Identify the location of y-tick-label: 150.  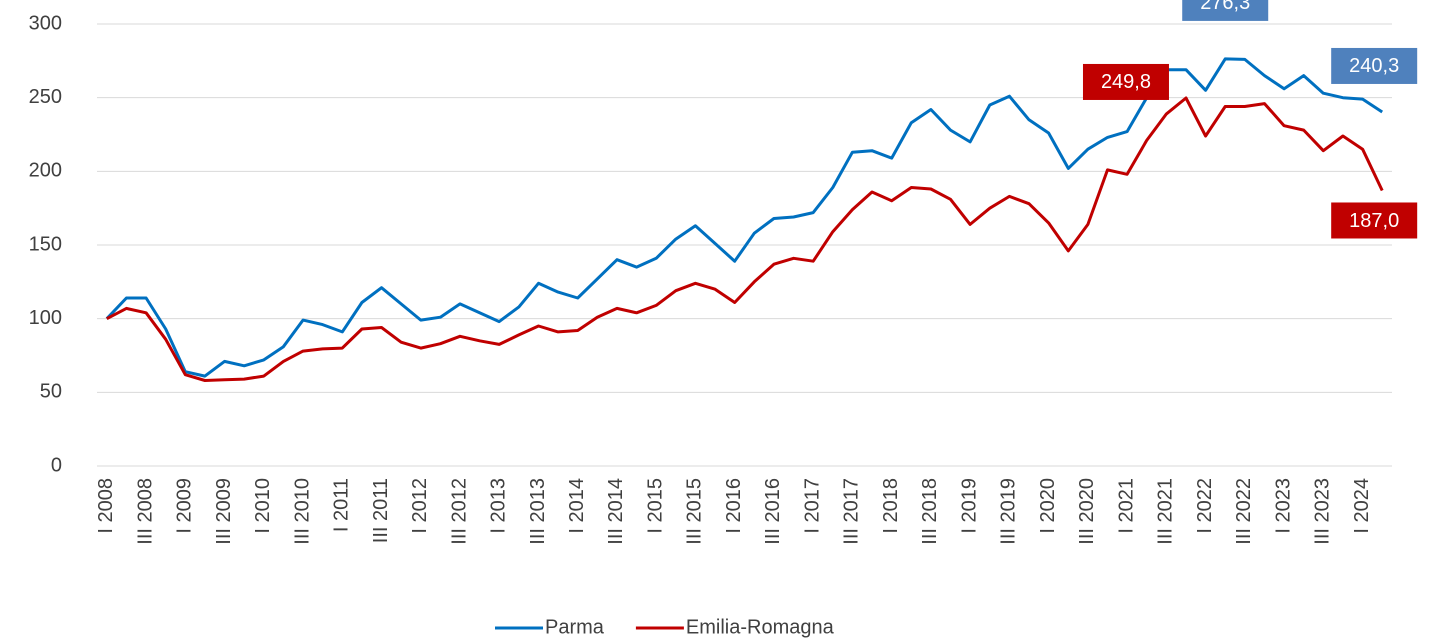
(45, 244).